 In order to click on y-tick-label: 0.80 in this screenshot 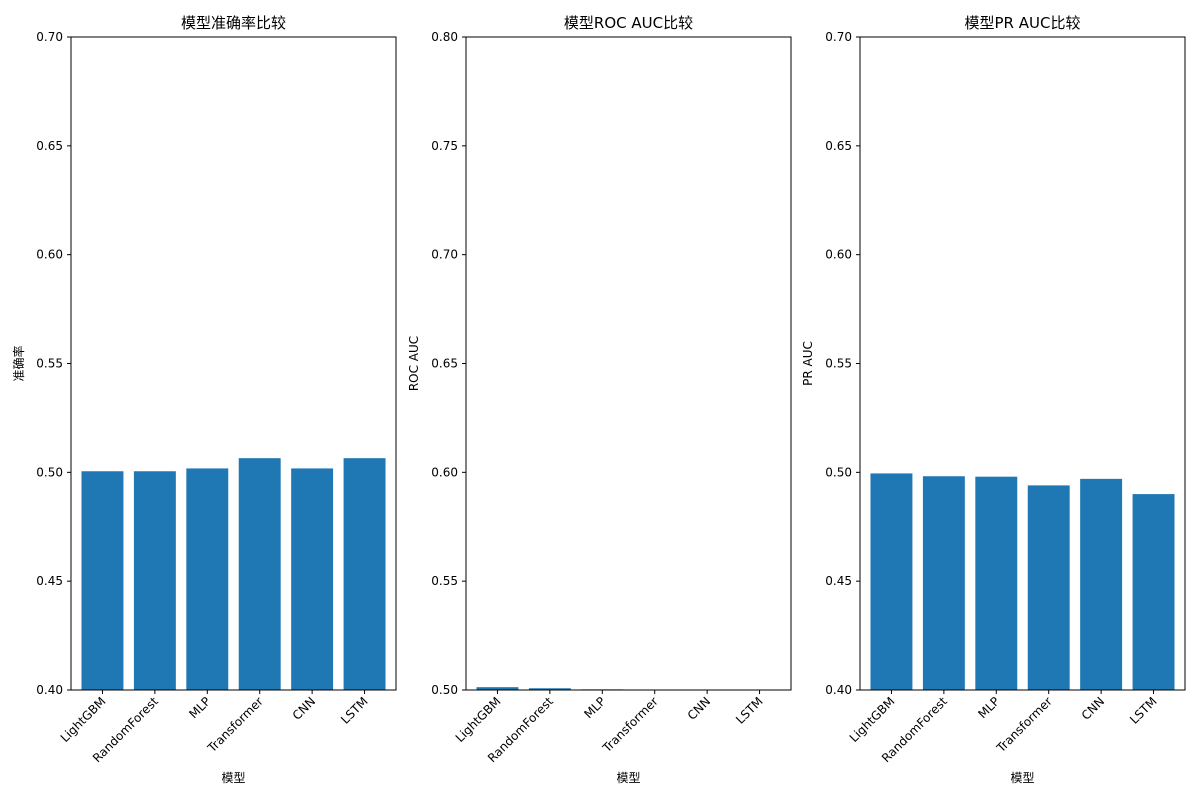, I will do `click(444, 37)`.